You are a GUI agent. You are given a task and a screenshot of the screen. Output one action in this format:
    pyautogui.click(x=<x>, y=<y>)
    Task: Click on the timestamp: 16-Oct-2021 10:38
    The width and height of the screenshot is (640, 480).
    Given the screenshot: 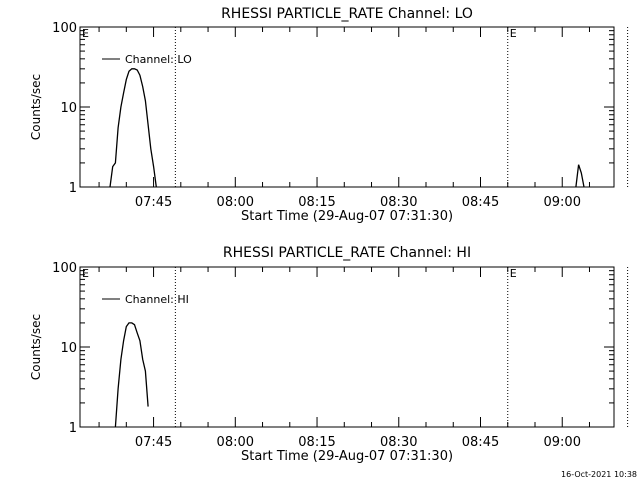 What is the action you would take?
    pyautogui.click(x=599, y=474)
    